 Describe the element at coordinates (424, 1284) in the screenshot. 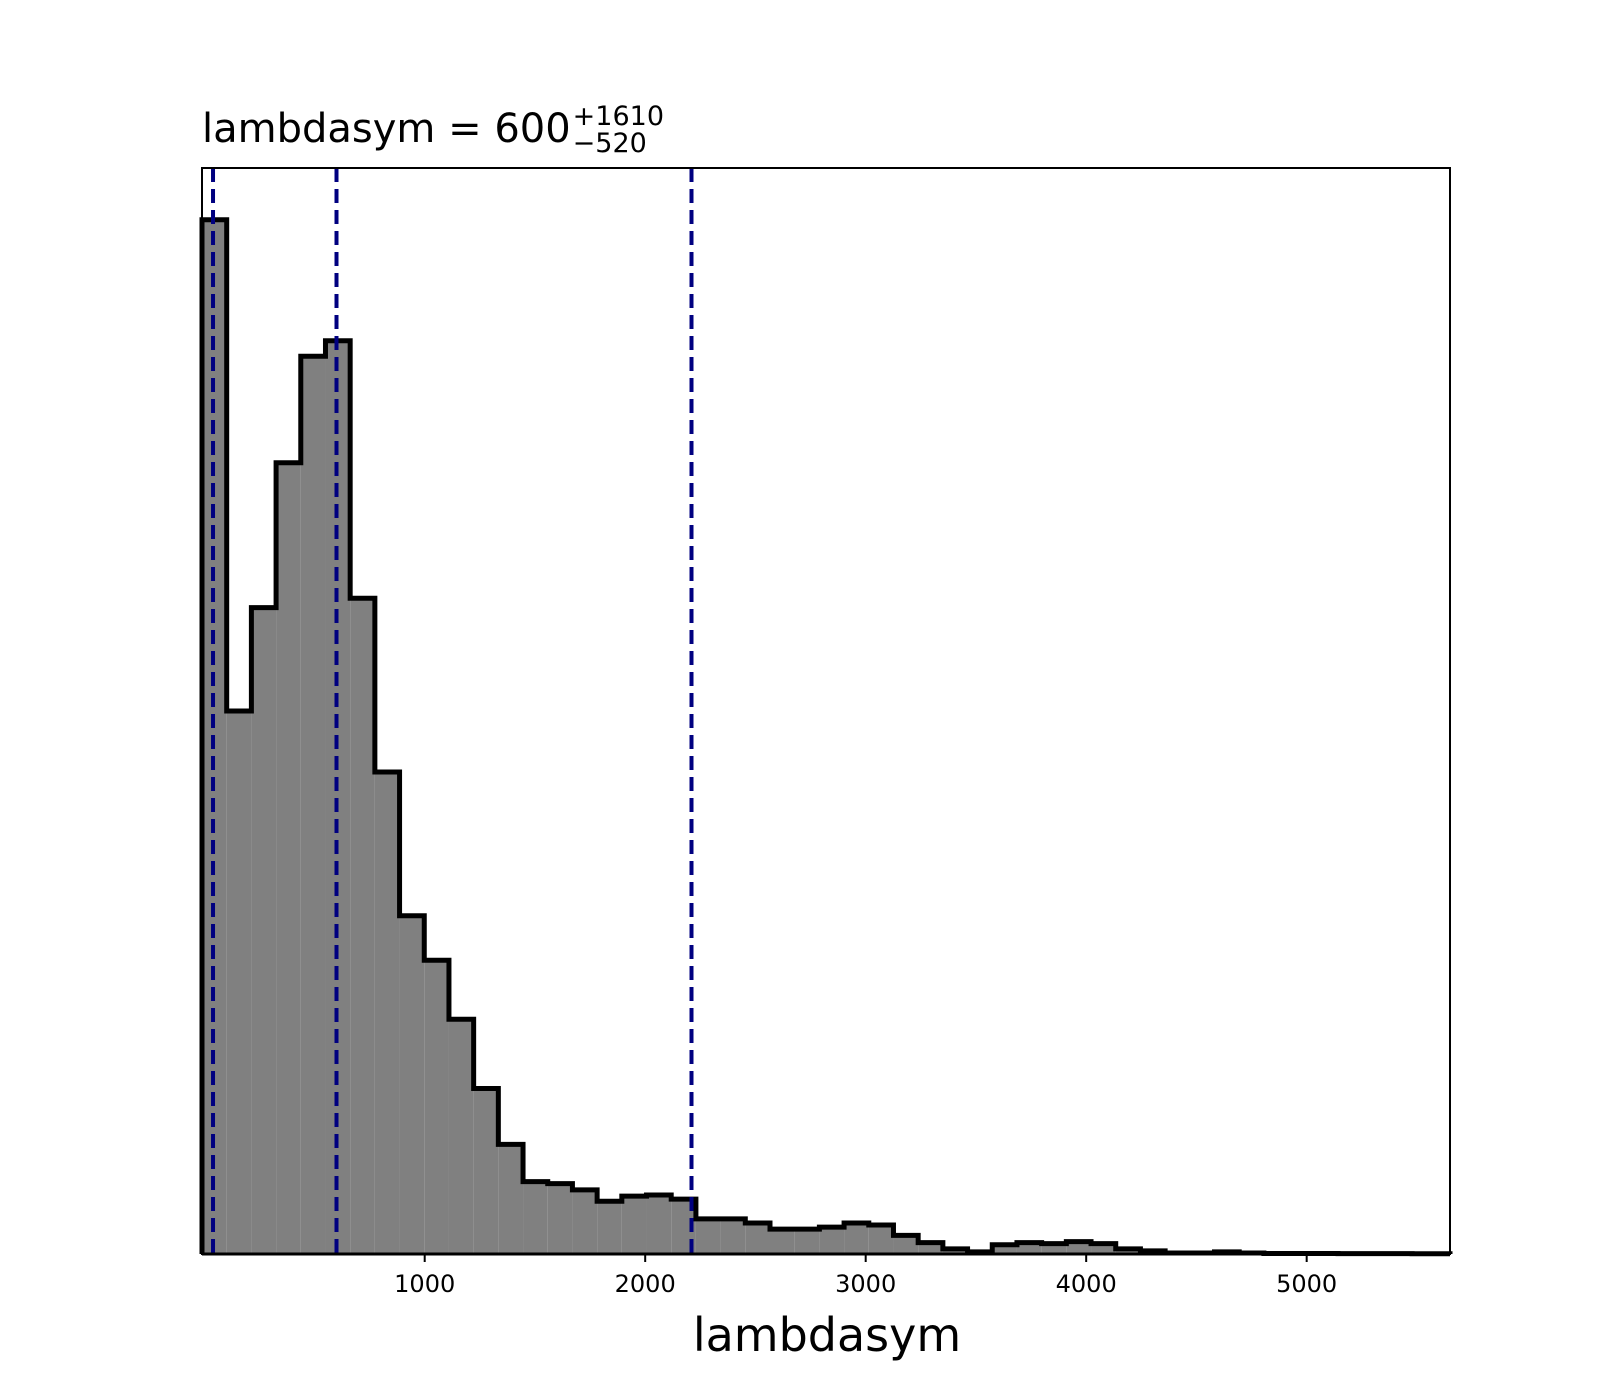

I see `x-tick-label: 1000` at that location.